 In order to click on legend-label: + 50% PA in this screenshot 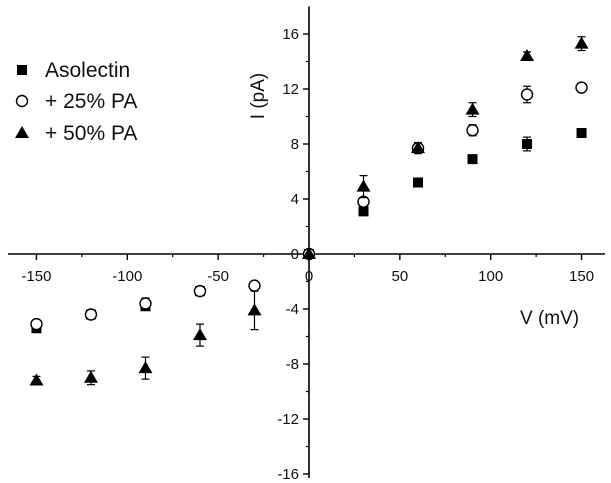, I will do `click(91, 133)`.